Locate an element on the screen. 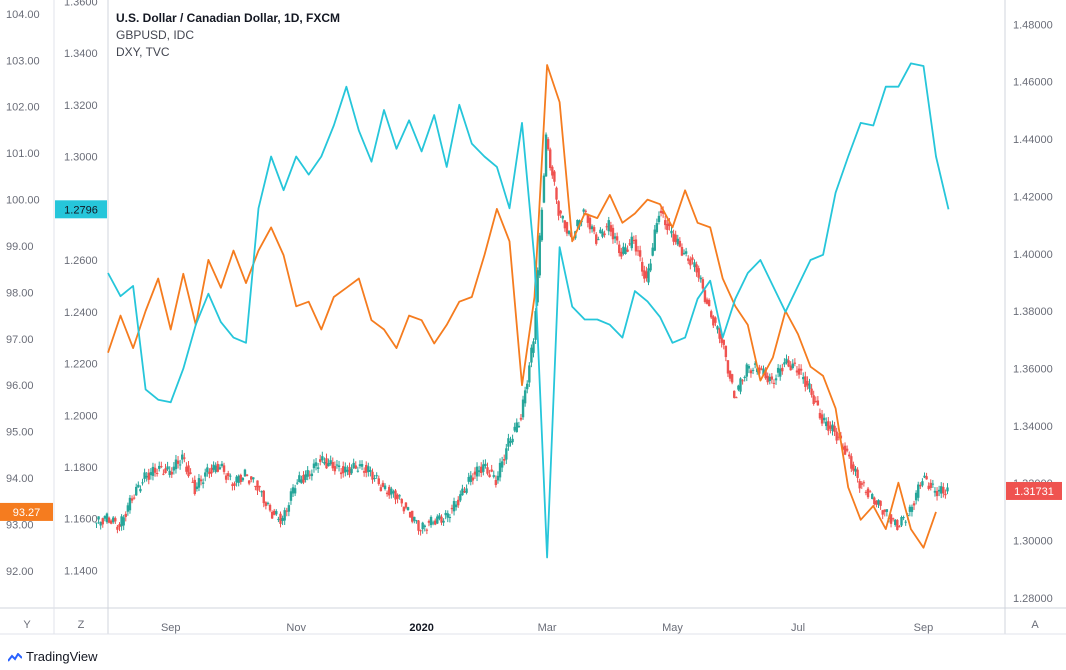 This screenshot has height=670, width=1066. usdcad-tick-label: 1.38000 is located at coordinates (1033, 312).